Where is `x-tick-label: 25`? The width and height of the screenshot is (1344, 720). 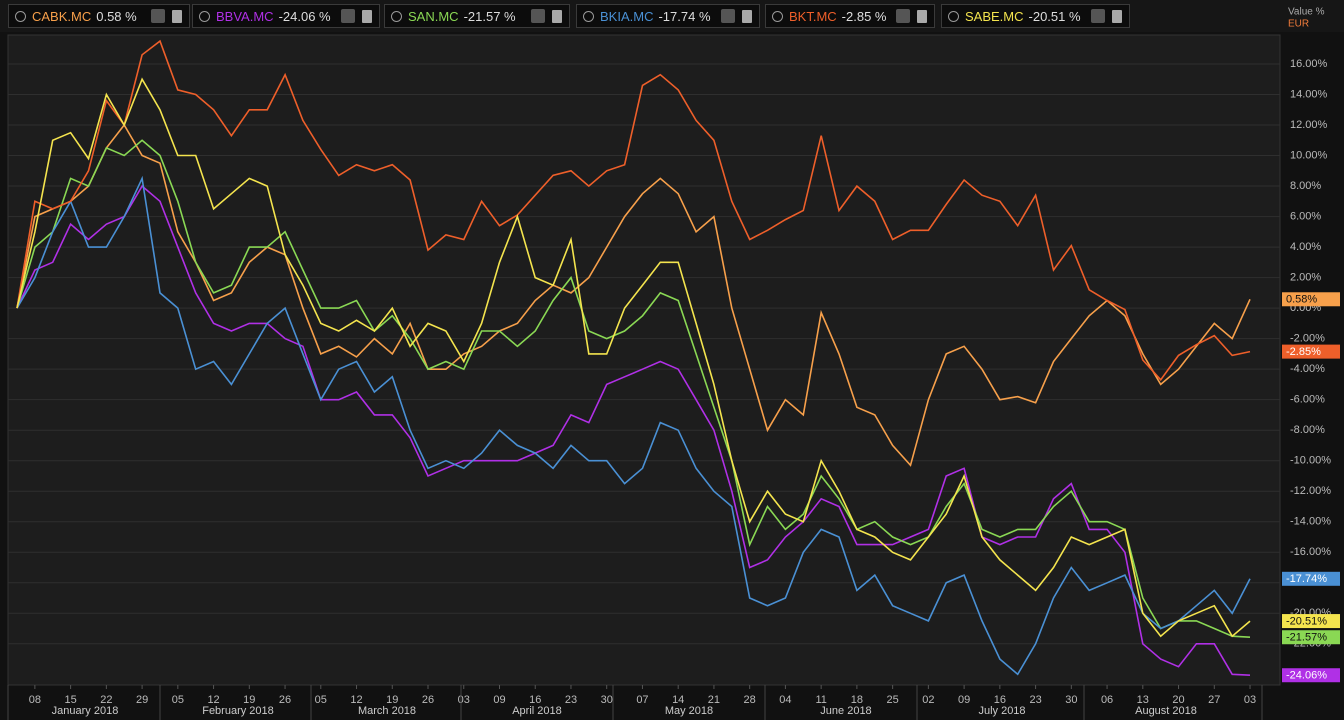
x-tick-label: 25 is located at coordinates (893, 700).